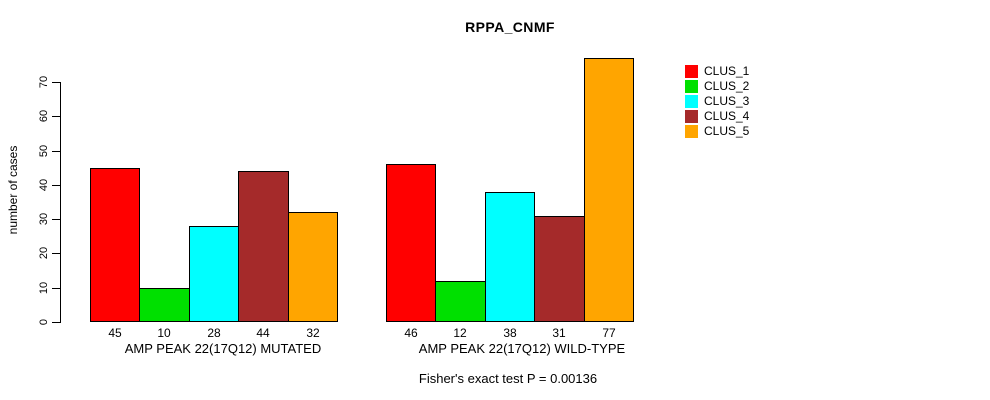 The image size is (990, 400). I want to click on legend-label: CLUS_4, so click(727, 116).